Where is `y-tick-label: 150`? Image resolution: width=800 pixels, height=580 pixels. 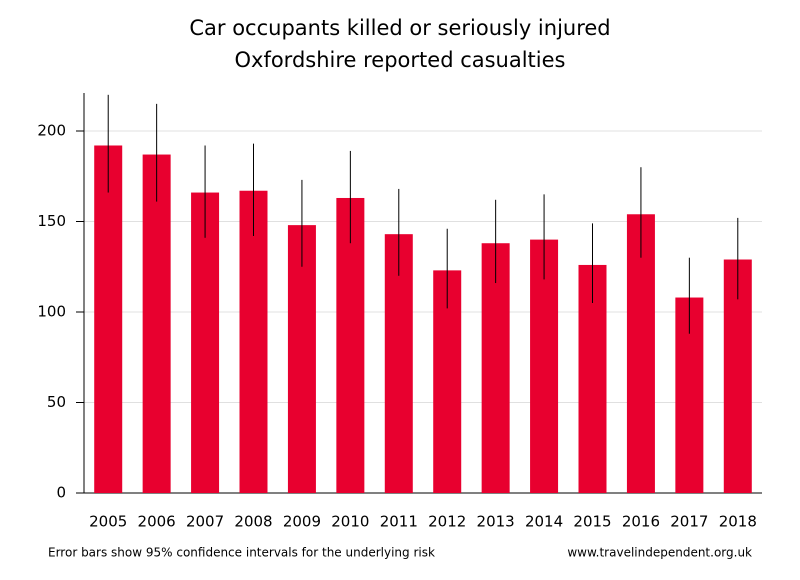 y-tick-label: 150 is located at coordinates (51, 221).